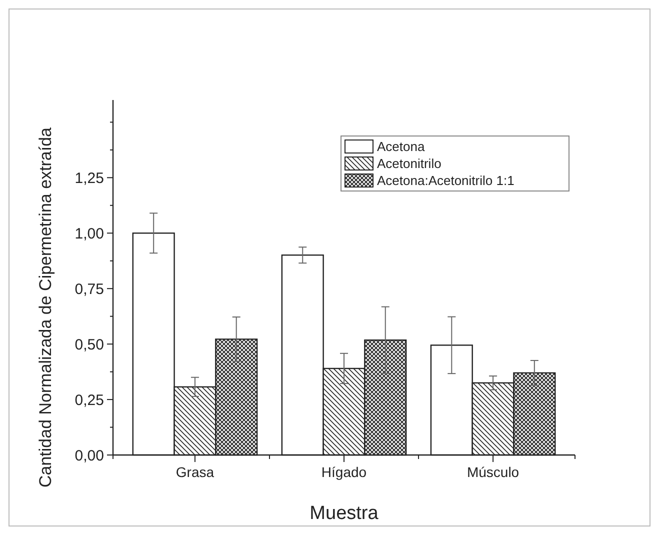  I want to click on x-tick-label: Grasa, so click(195, 472).